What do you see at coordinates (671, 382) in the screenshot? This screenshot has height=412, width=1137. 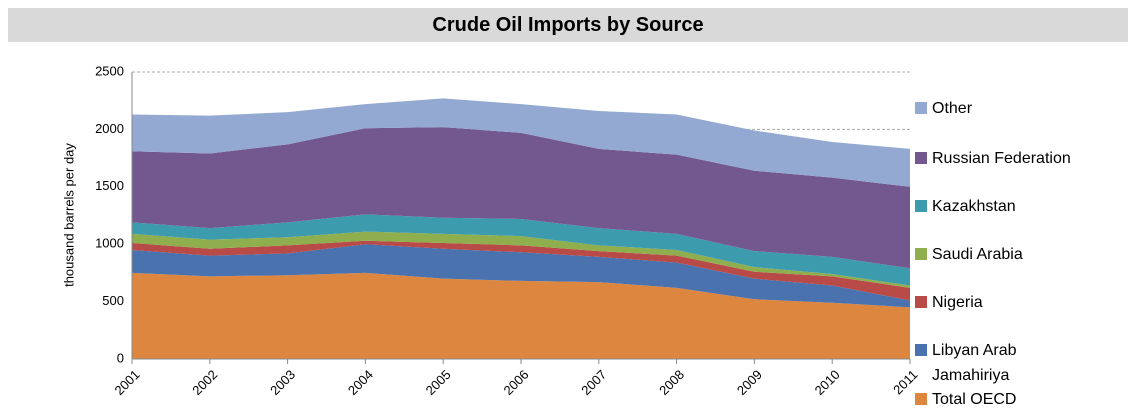 I see `x-tick-label: 2008` at bounding box center [671, 382].